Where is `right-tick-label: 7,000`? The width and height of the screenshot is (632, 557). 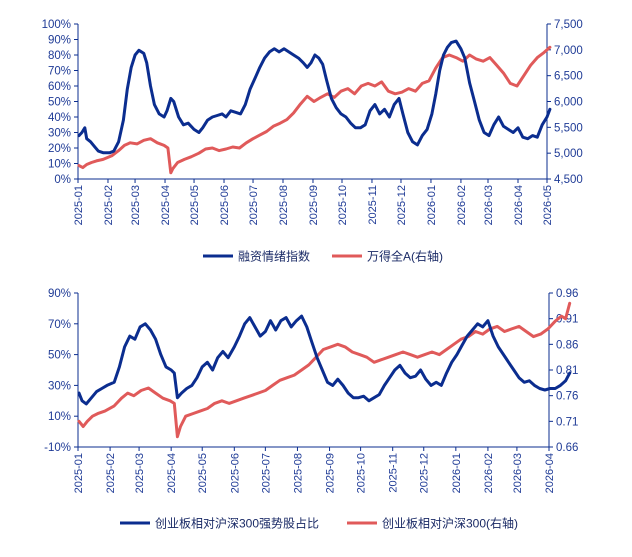 right-tick-label: 7,000 is located at coordinates (568, 51).